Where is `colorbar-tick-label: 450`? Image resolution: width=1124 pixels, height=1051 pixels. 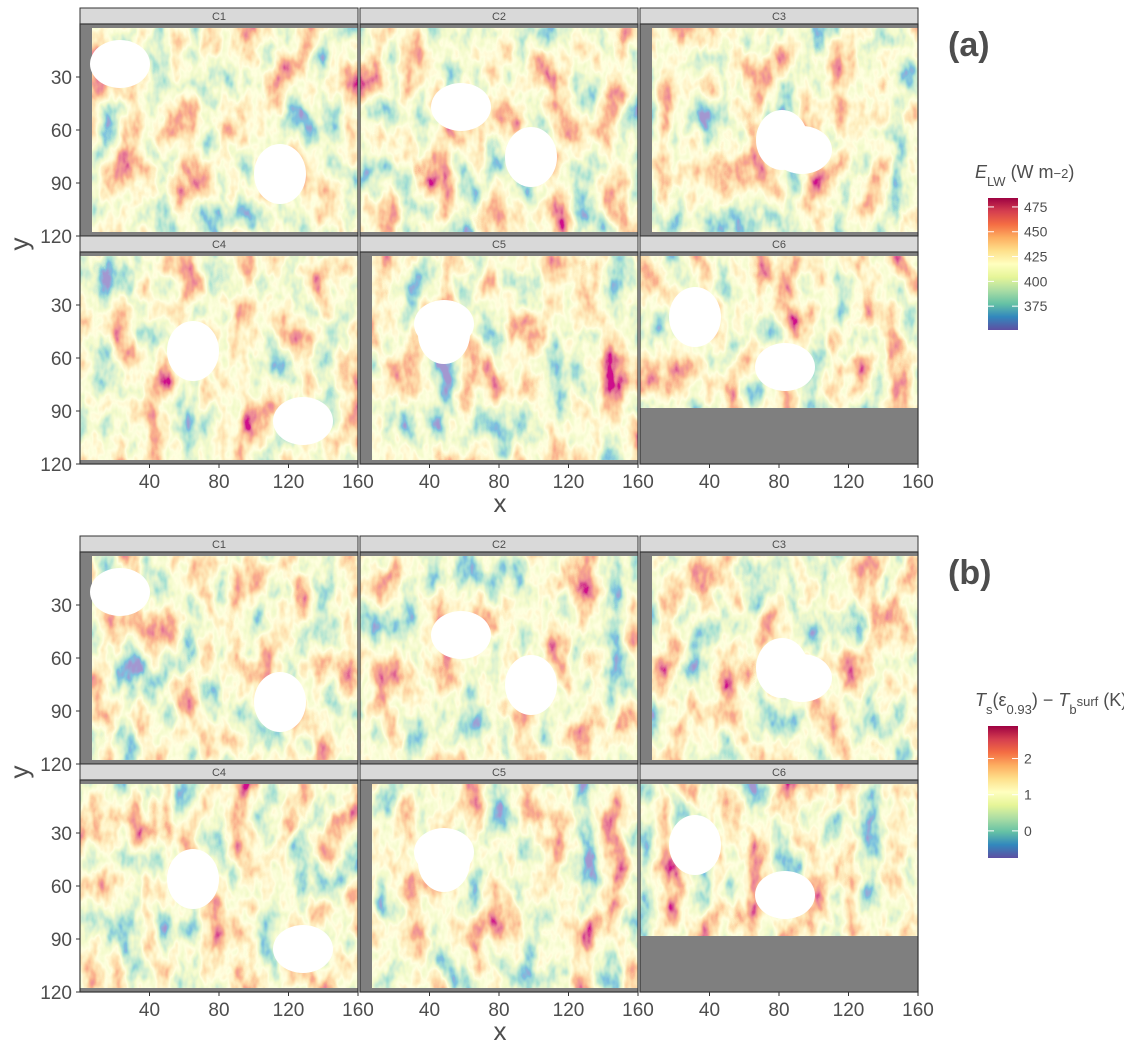 colorbar-tick-label: 450 is located at coordinates (1036, 232).